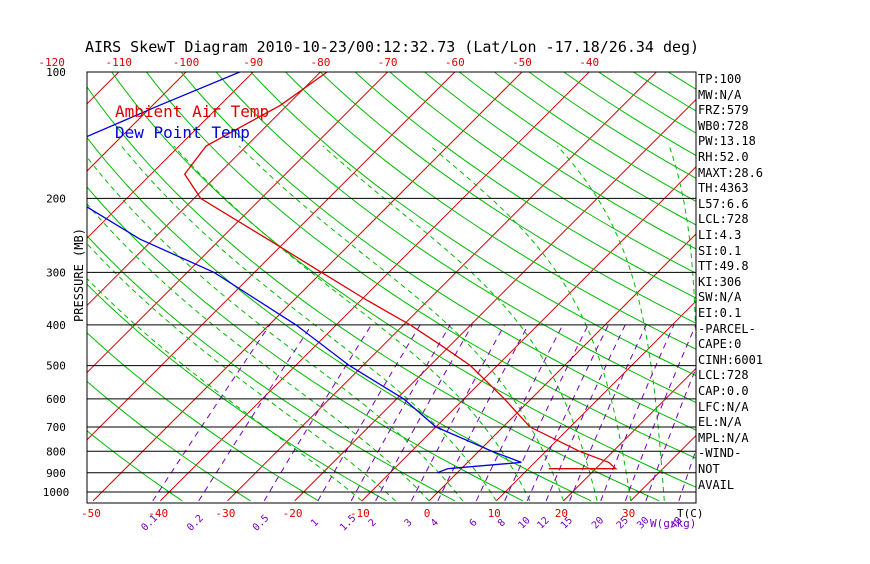 The image size is (870, 564). I want to click on pressure-tick-label: 500, so click(56, 366).